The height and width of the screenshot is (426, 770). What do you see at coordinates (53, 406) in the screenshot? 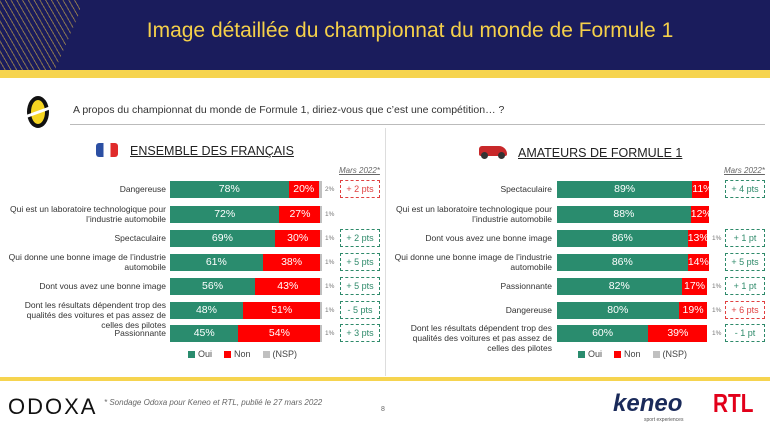
I see `odoxa-logo: ODOXA` at bounding box center [53, 406].